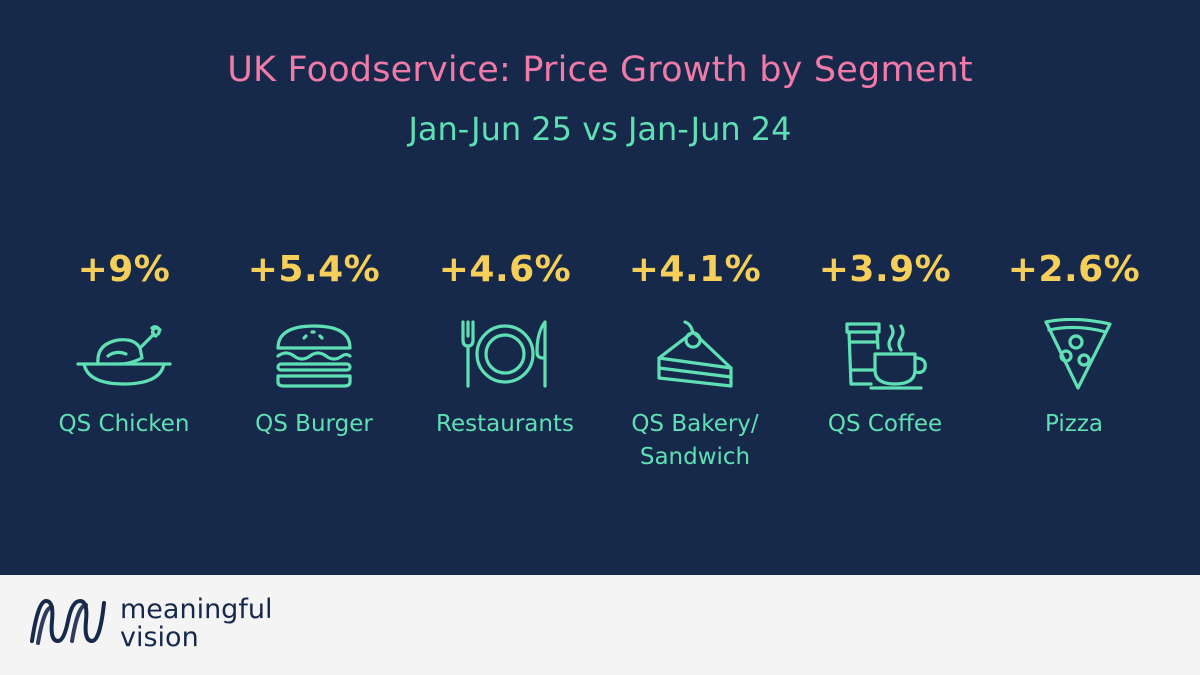 This screenshot has height=675, width=1200. I want to click on brand-line1: meaningful, so click(196, 609).